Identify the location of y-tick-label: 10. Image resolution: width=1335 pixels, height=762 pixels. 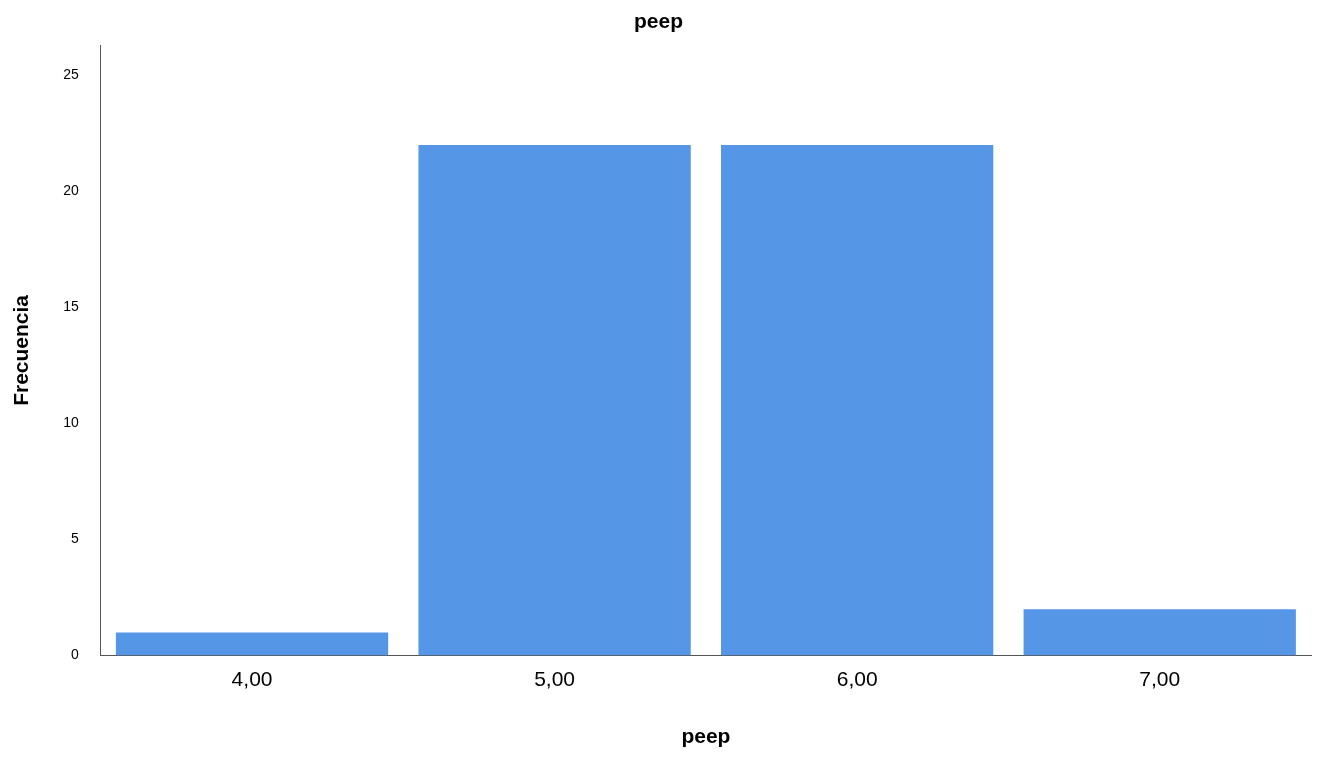
(71, 422).